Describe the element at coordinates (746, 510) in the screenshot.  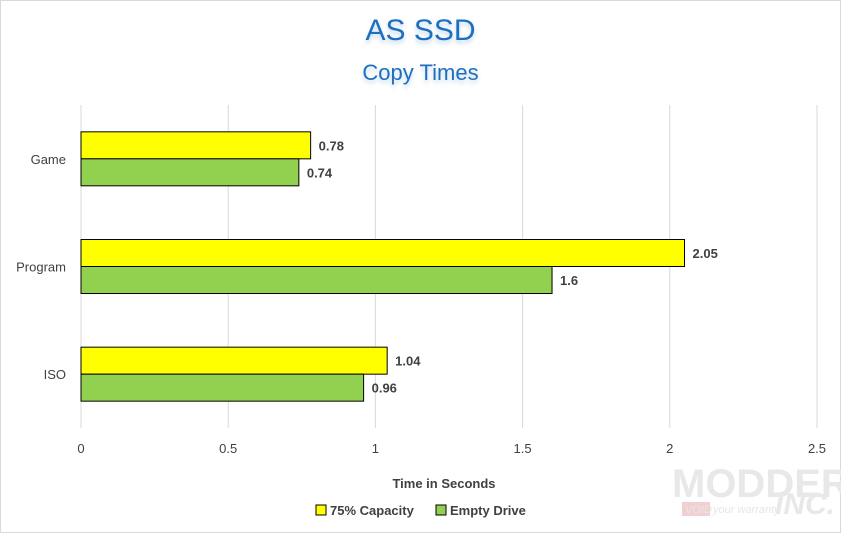
I see `watermark-tagline: your warranty` at that location.